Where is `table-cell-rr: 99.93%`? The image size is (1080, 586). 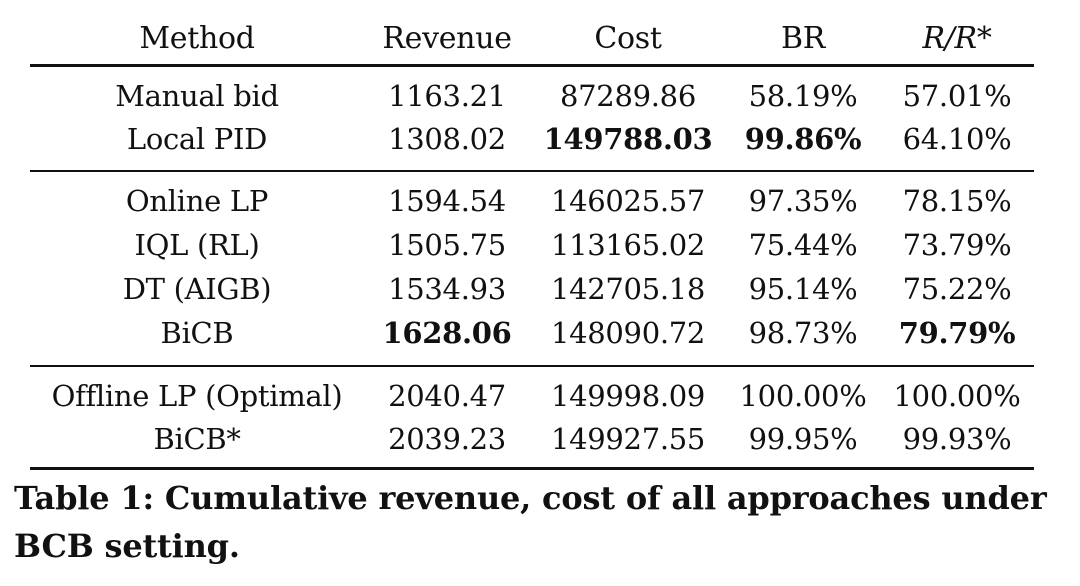 table-cell-rr: 99.93% is located at coordinates (957, 439).